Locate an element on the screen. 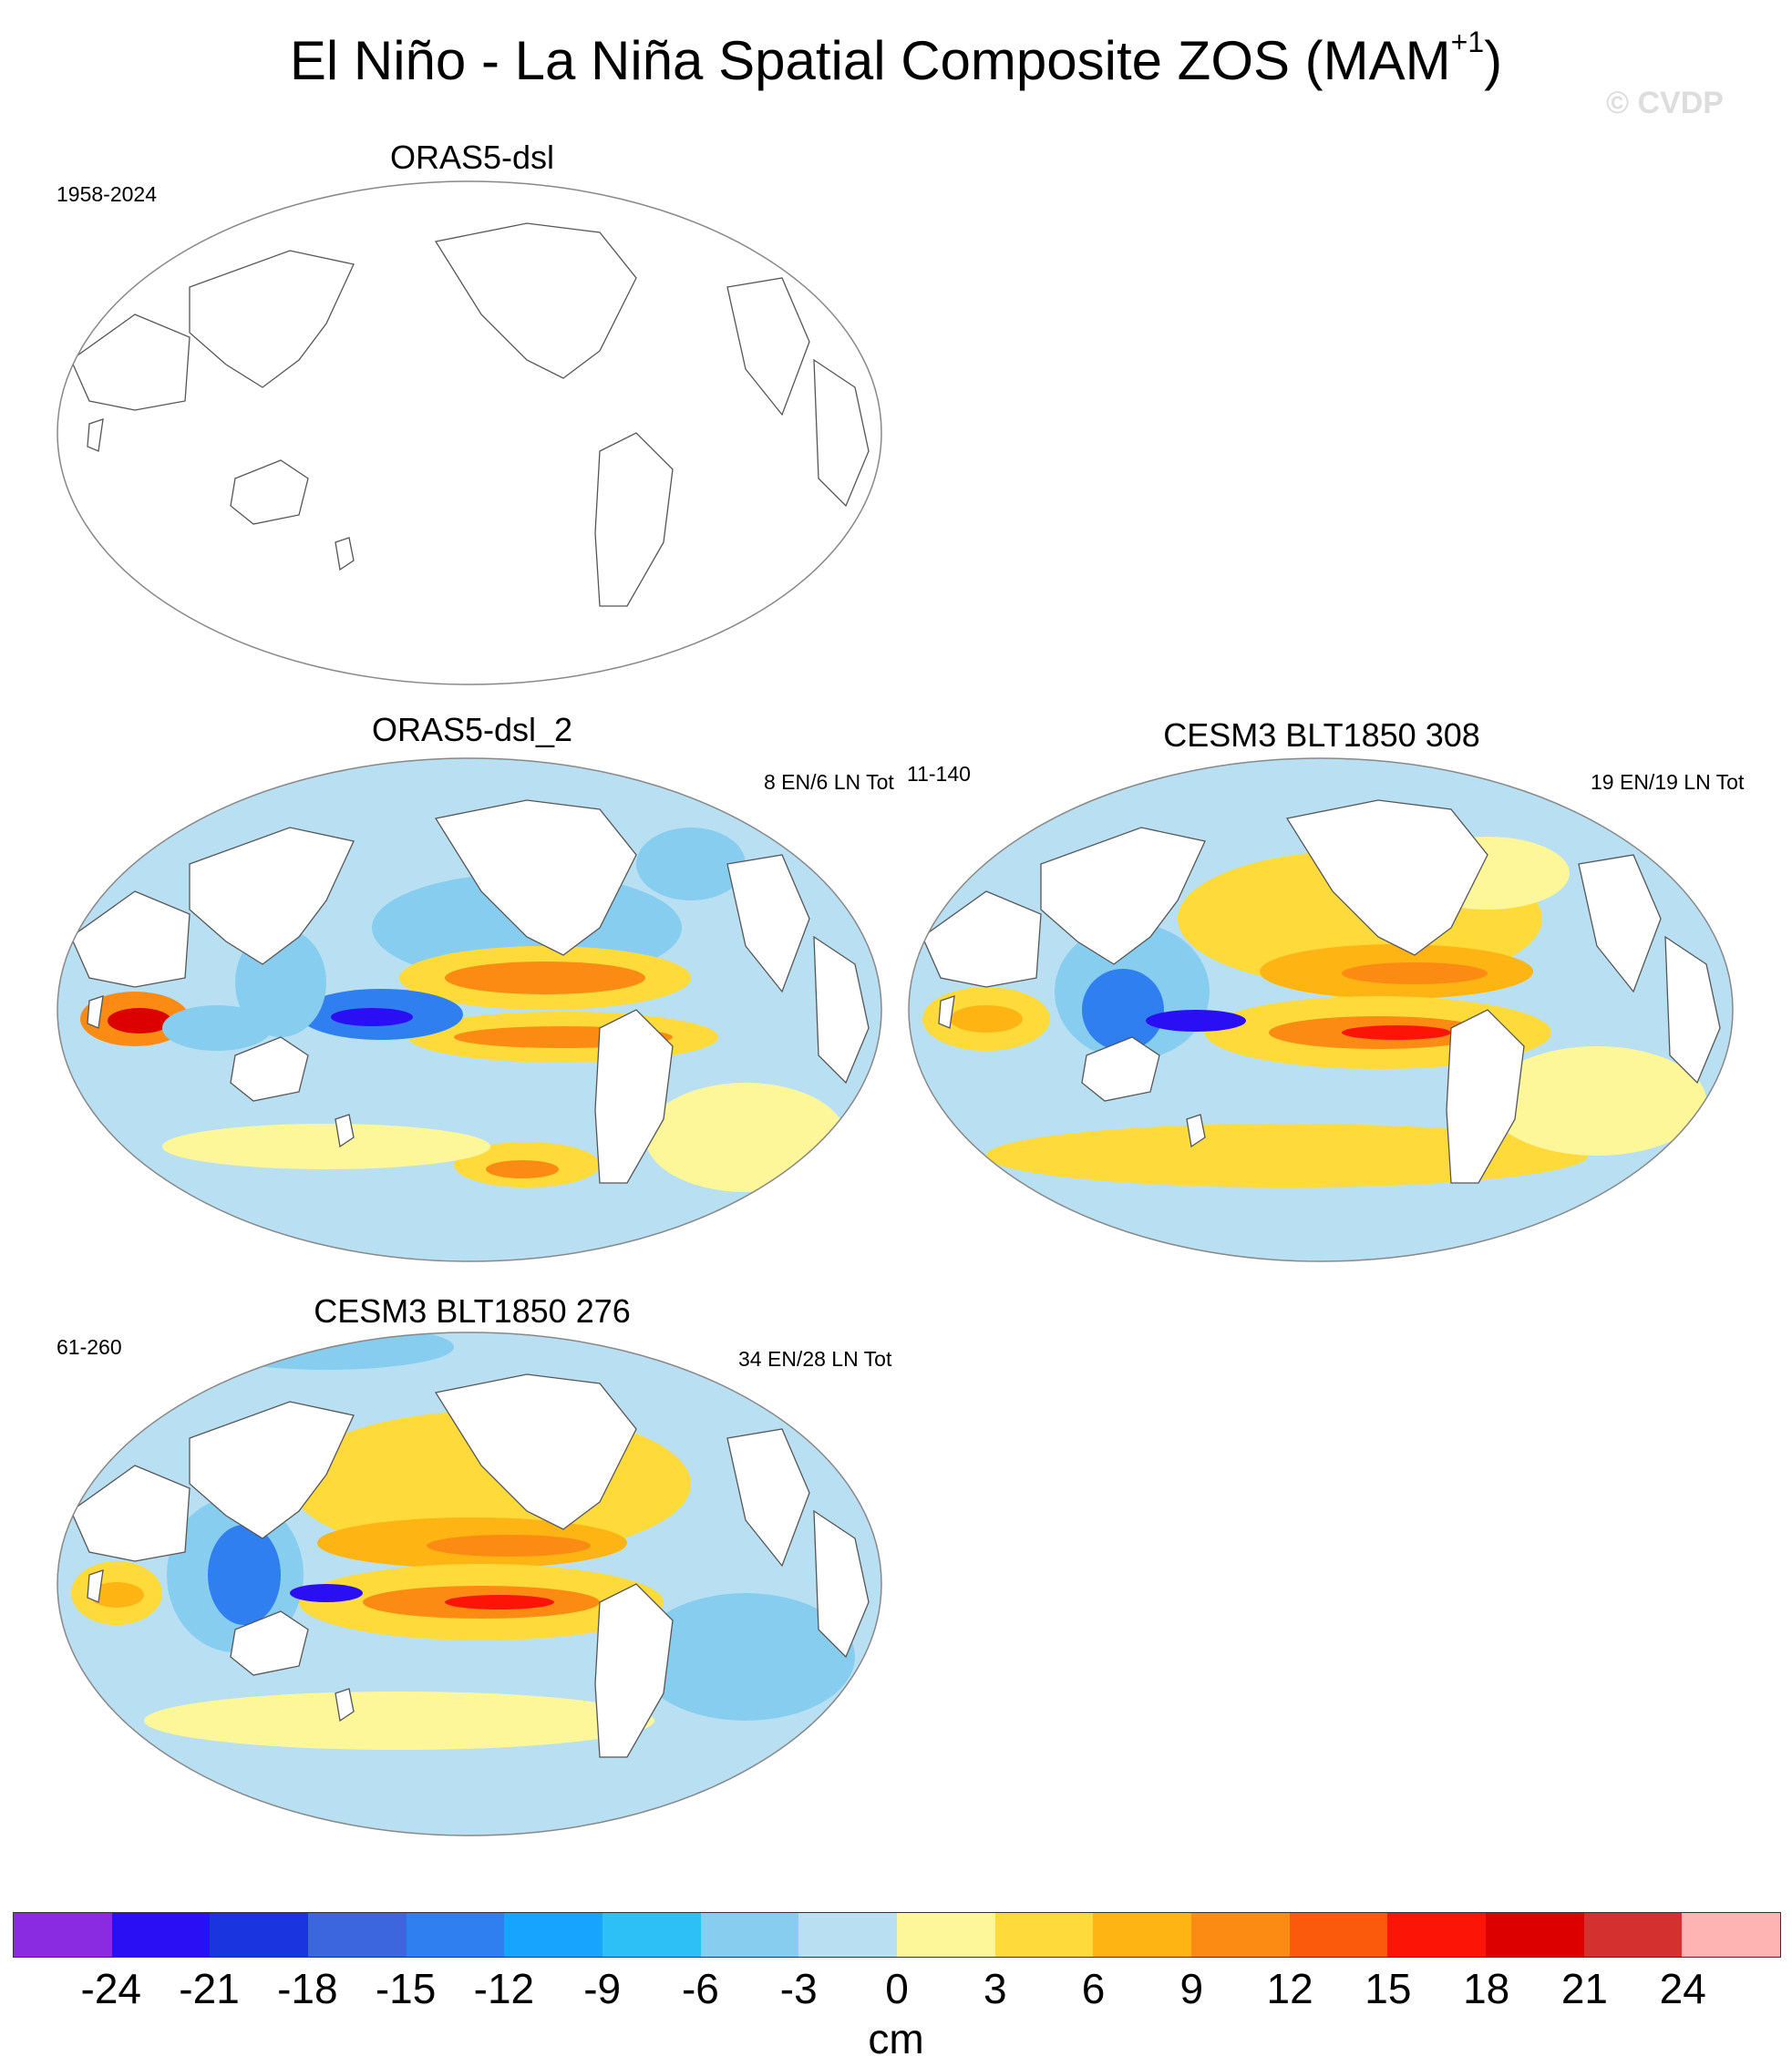  colorbar-tick-label: 12 is located at coordinates (1290, 1988).